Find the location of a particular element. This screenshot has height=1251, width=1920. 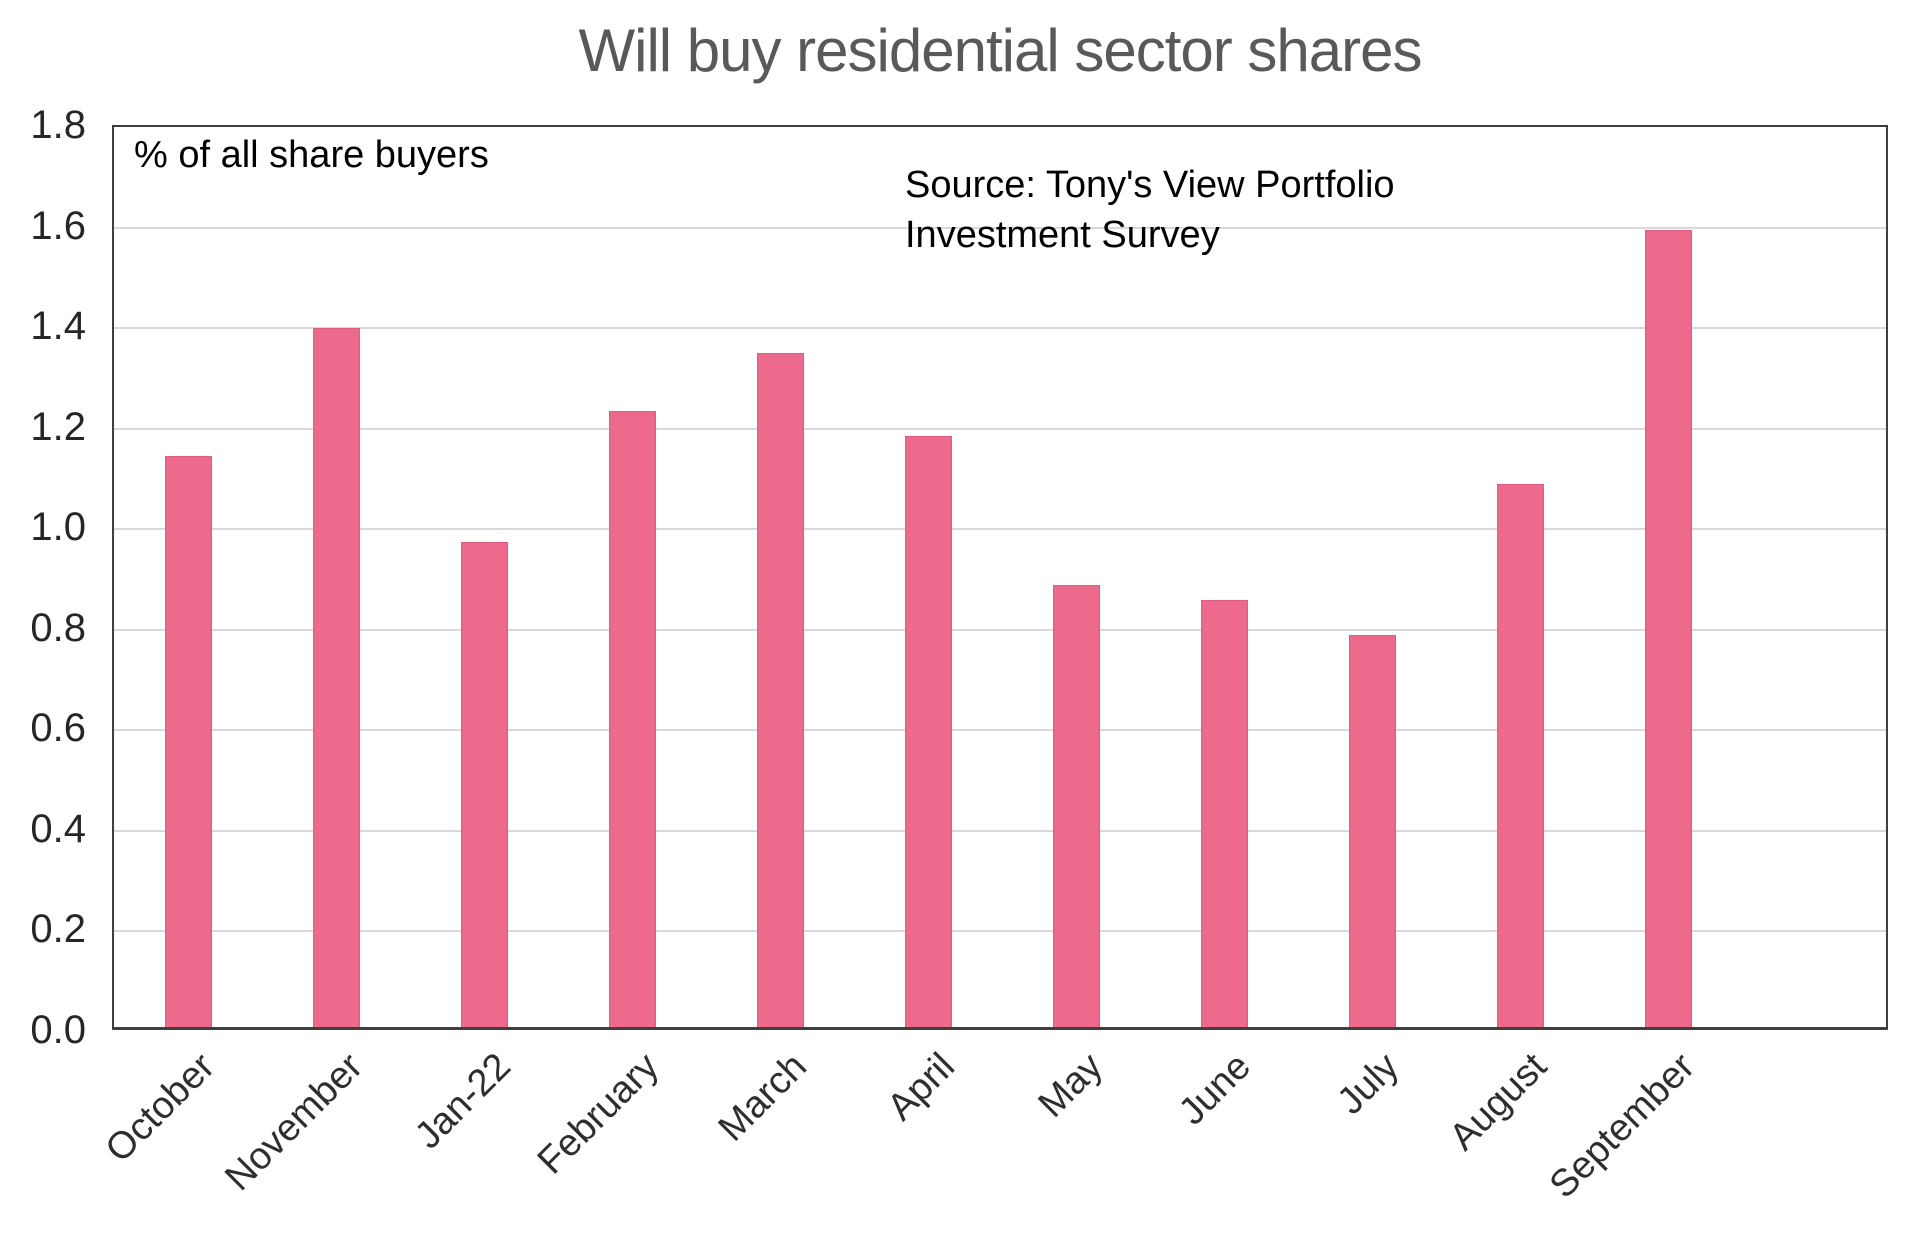

y-tick-label-1.6: 1.6 is located at coordinates (58, 225).